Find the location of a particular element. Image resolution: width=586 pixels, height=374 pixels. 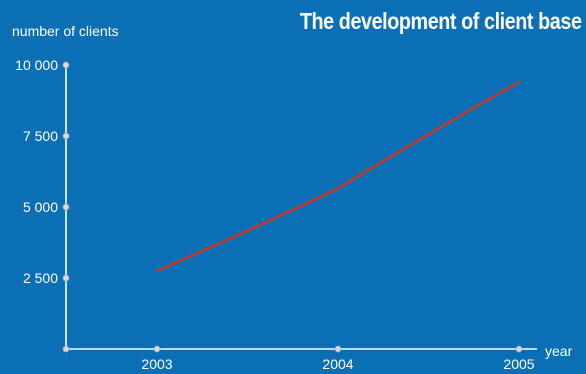

x-tick-label: 2003 is located at coordinates (156, 364).